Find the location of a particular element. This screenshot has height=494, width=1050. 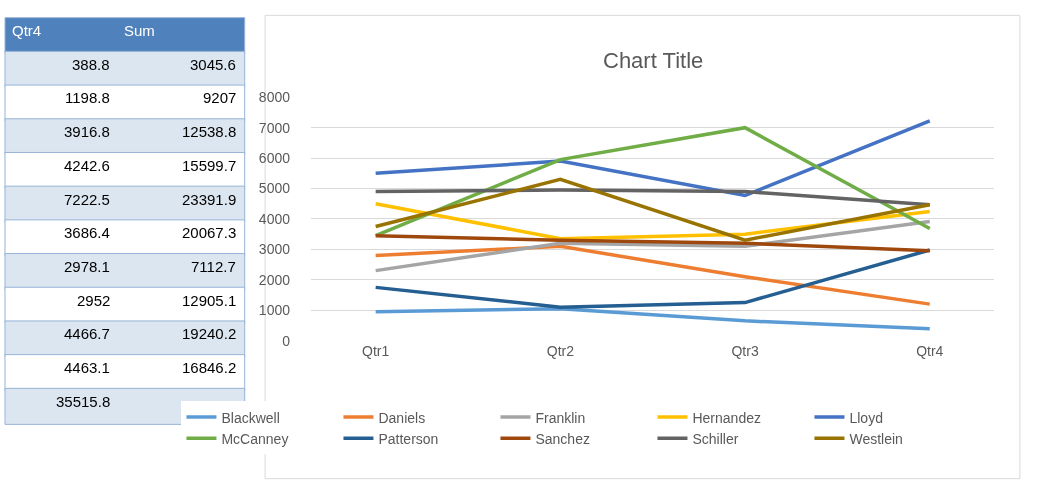

text: 12905.1 is located at coordinates (209, 300).